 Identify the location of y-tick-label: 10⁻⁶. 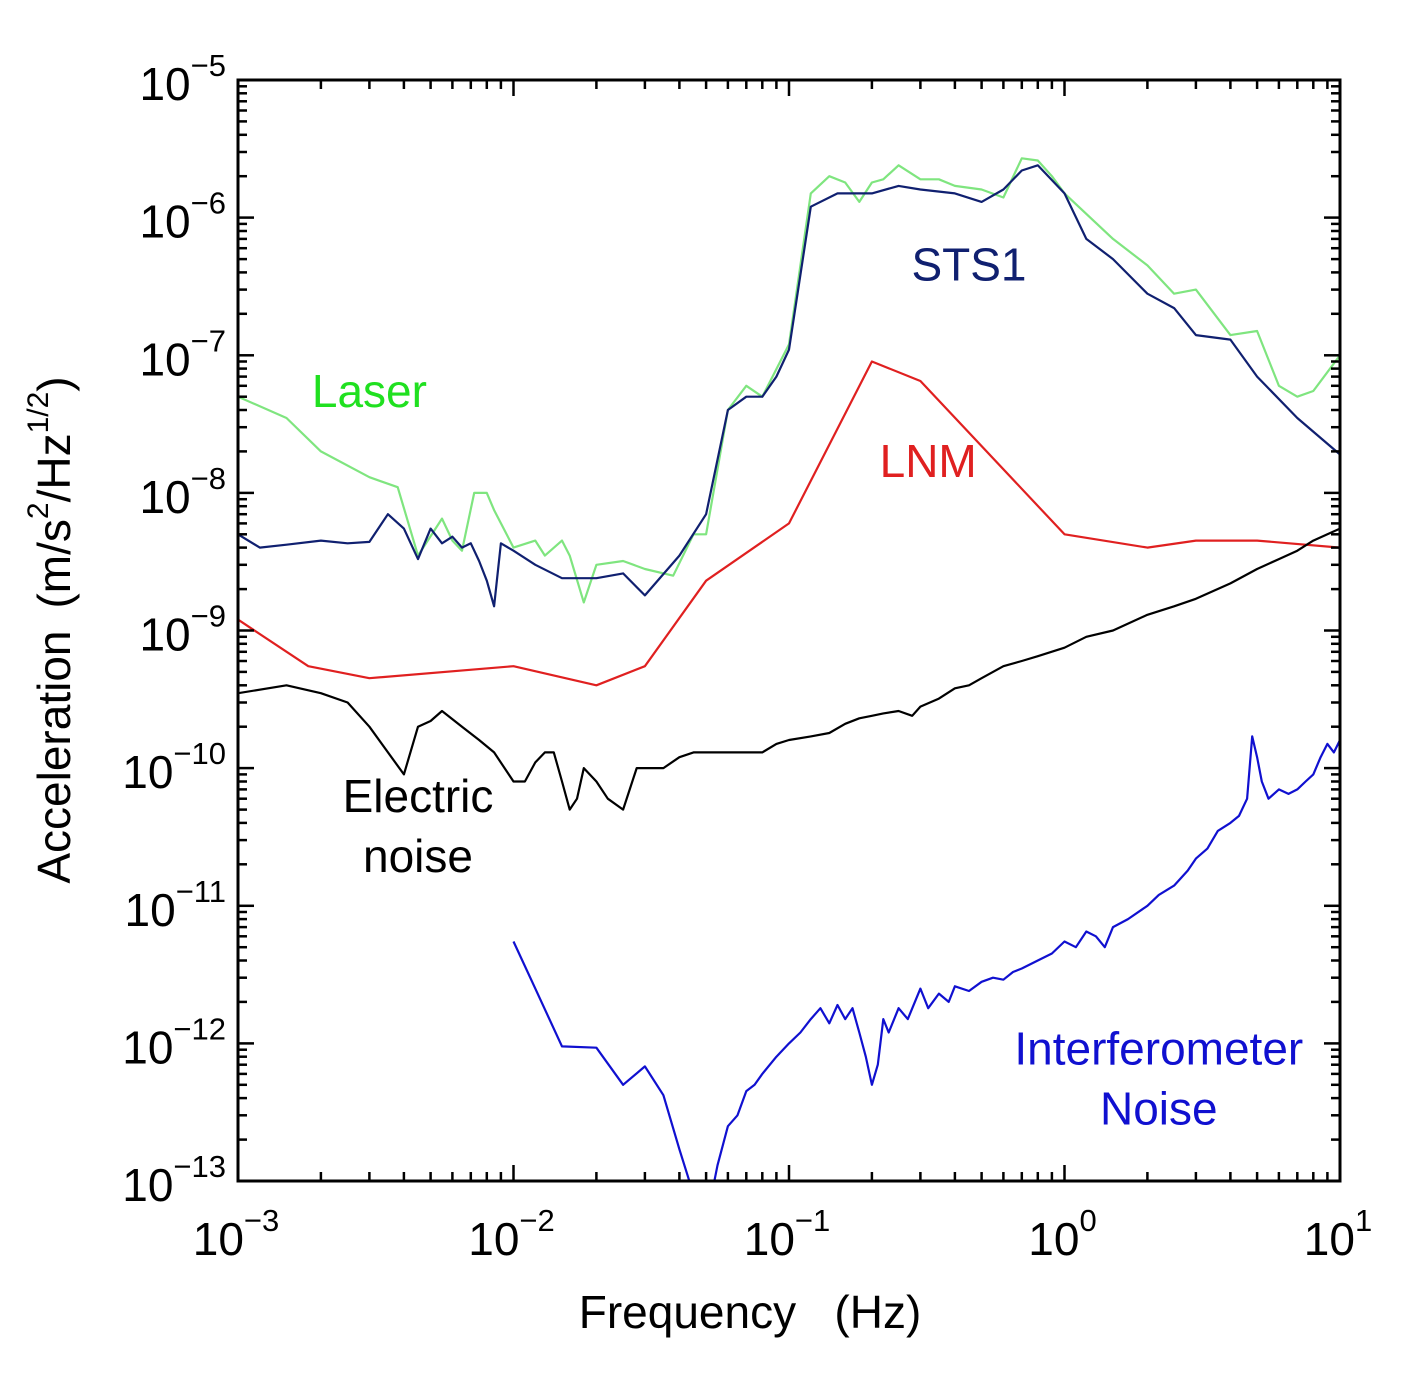
(182, 217).